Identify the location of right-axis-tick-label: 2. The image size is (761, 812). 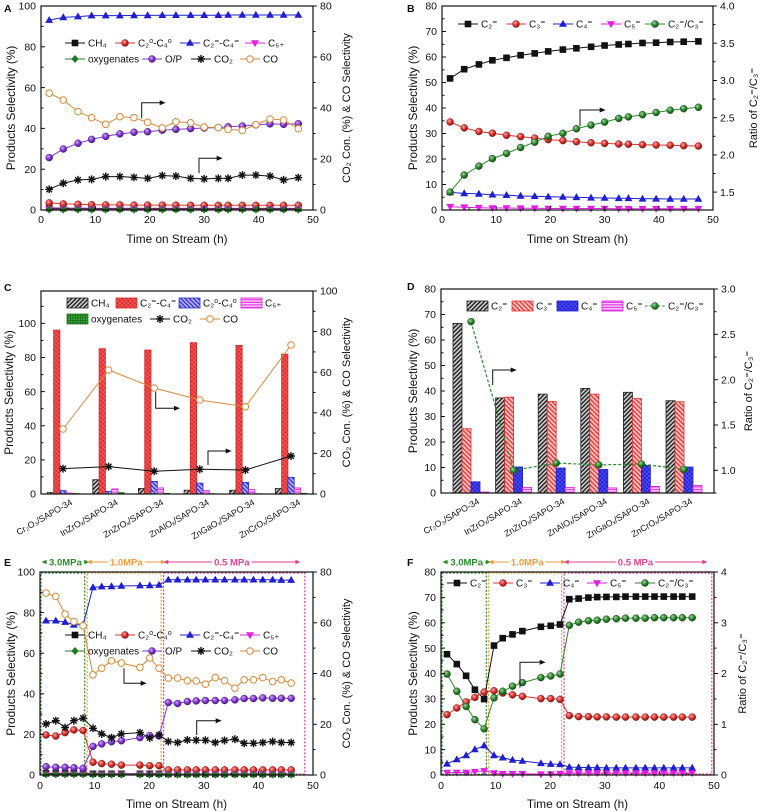
(724, 674).